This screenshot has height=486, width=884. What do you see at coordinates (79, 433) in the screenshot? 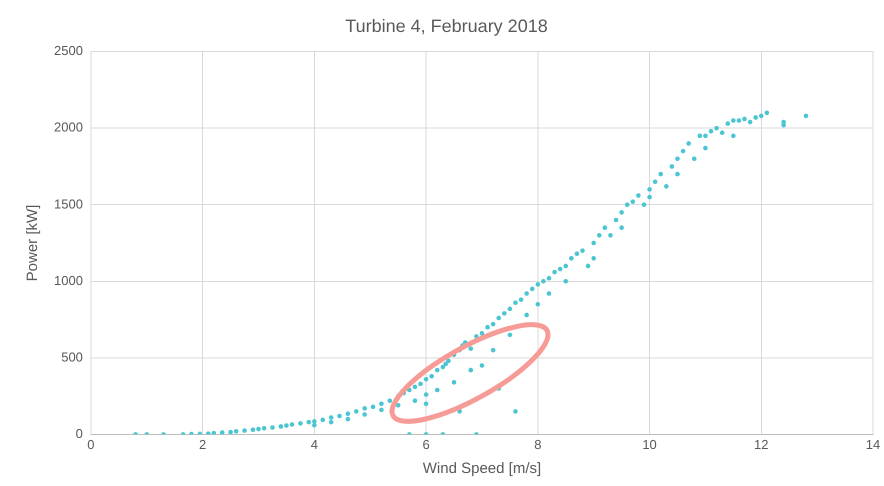
I see `y-tick-label: 0` at bounding box center [79, 433].